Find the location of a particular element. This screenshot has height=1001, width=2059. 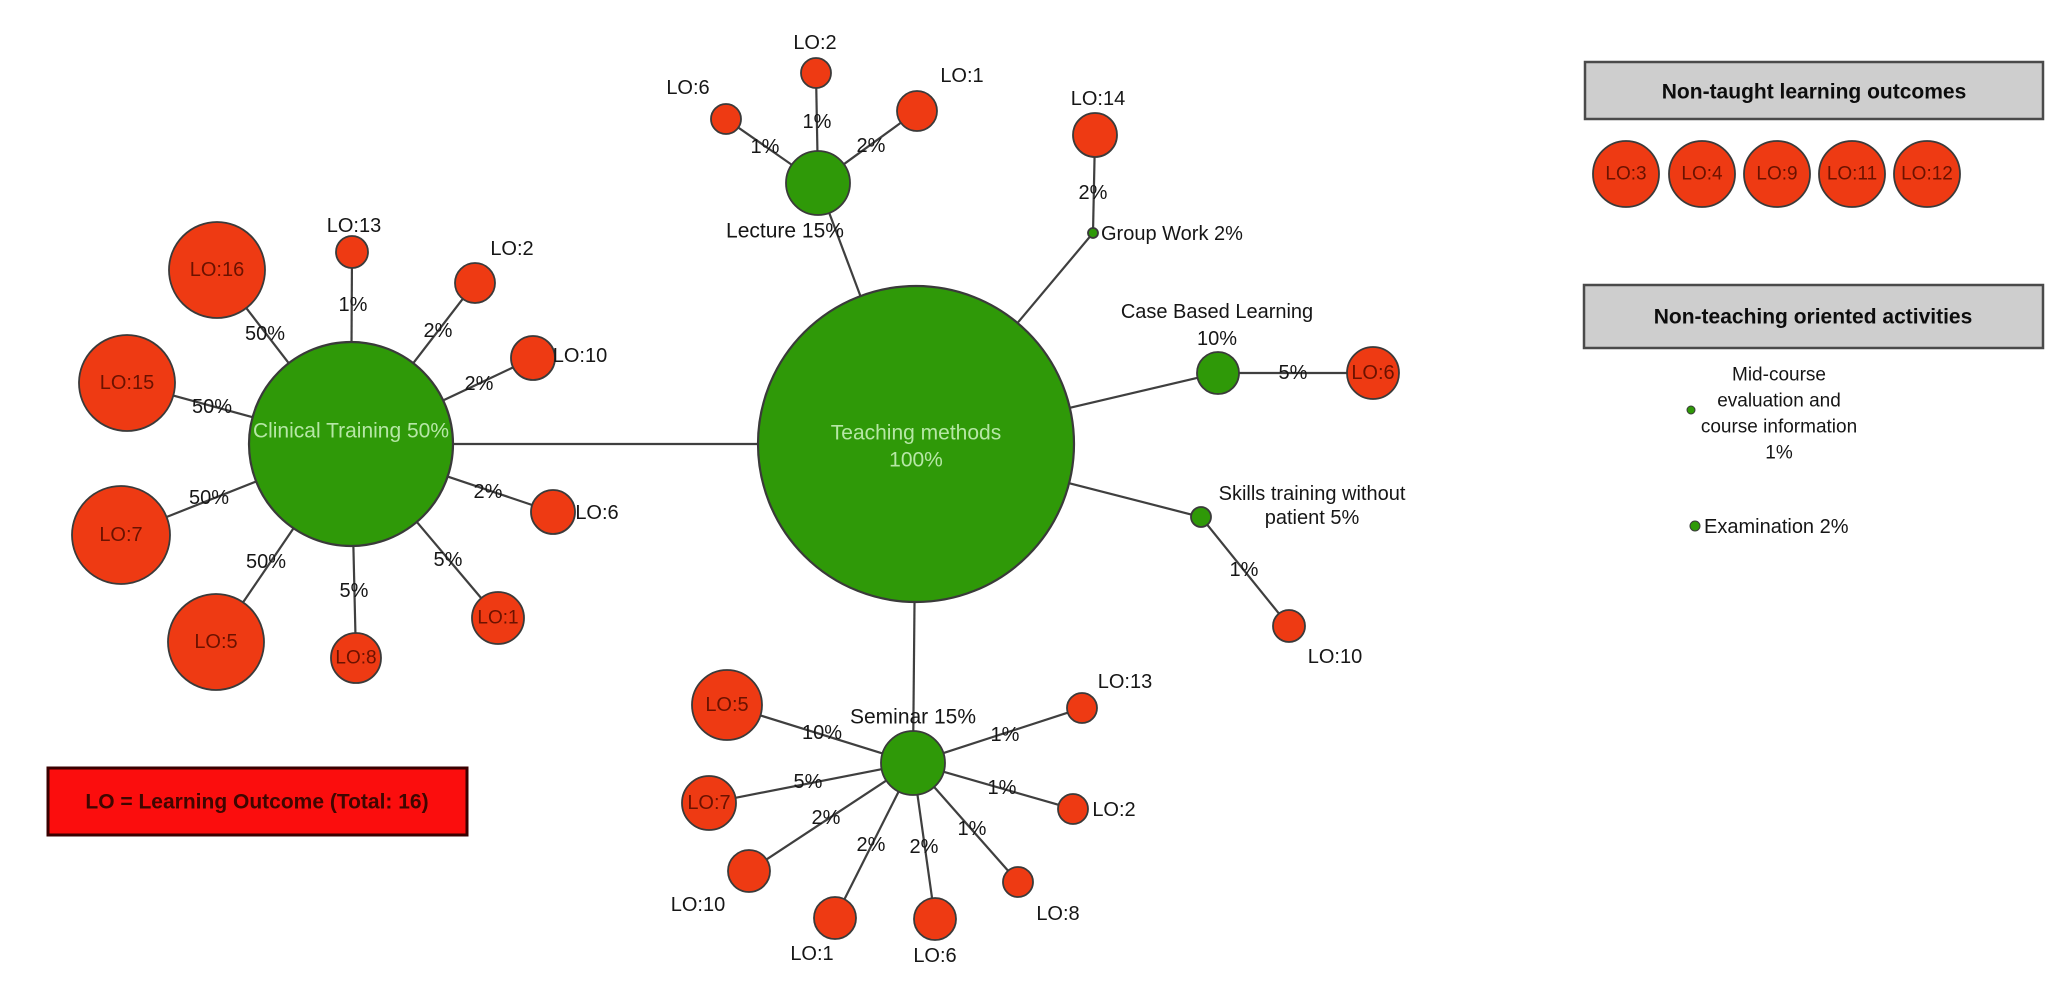

examination-text: Examination 2% is located at coordinates (1776, 527).